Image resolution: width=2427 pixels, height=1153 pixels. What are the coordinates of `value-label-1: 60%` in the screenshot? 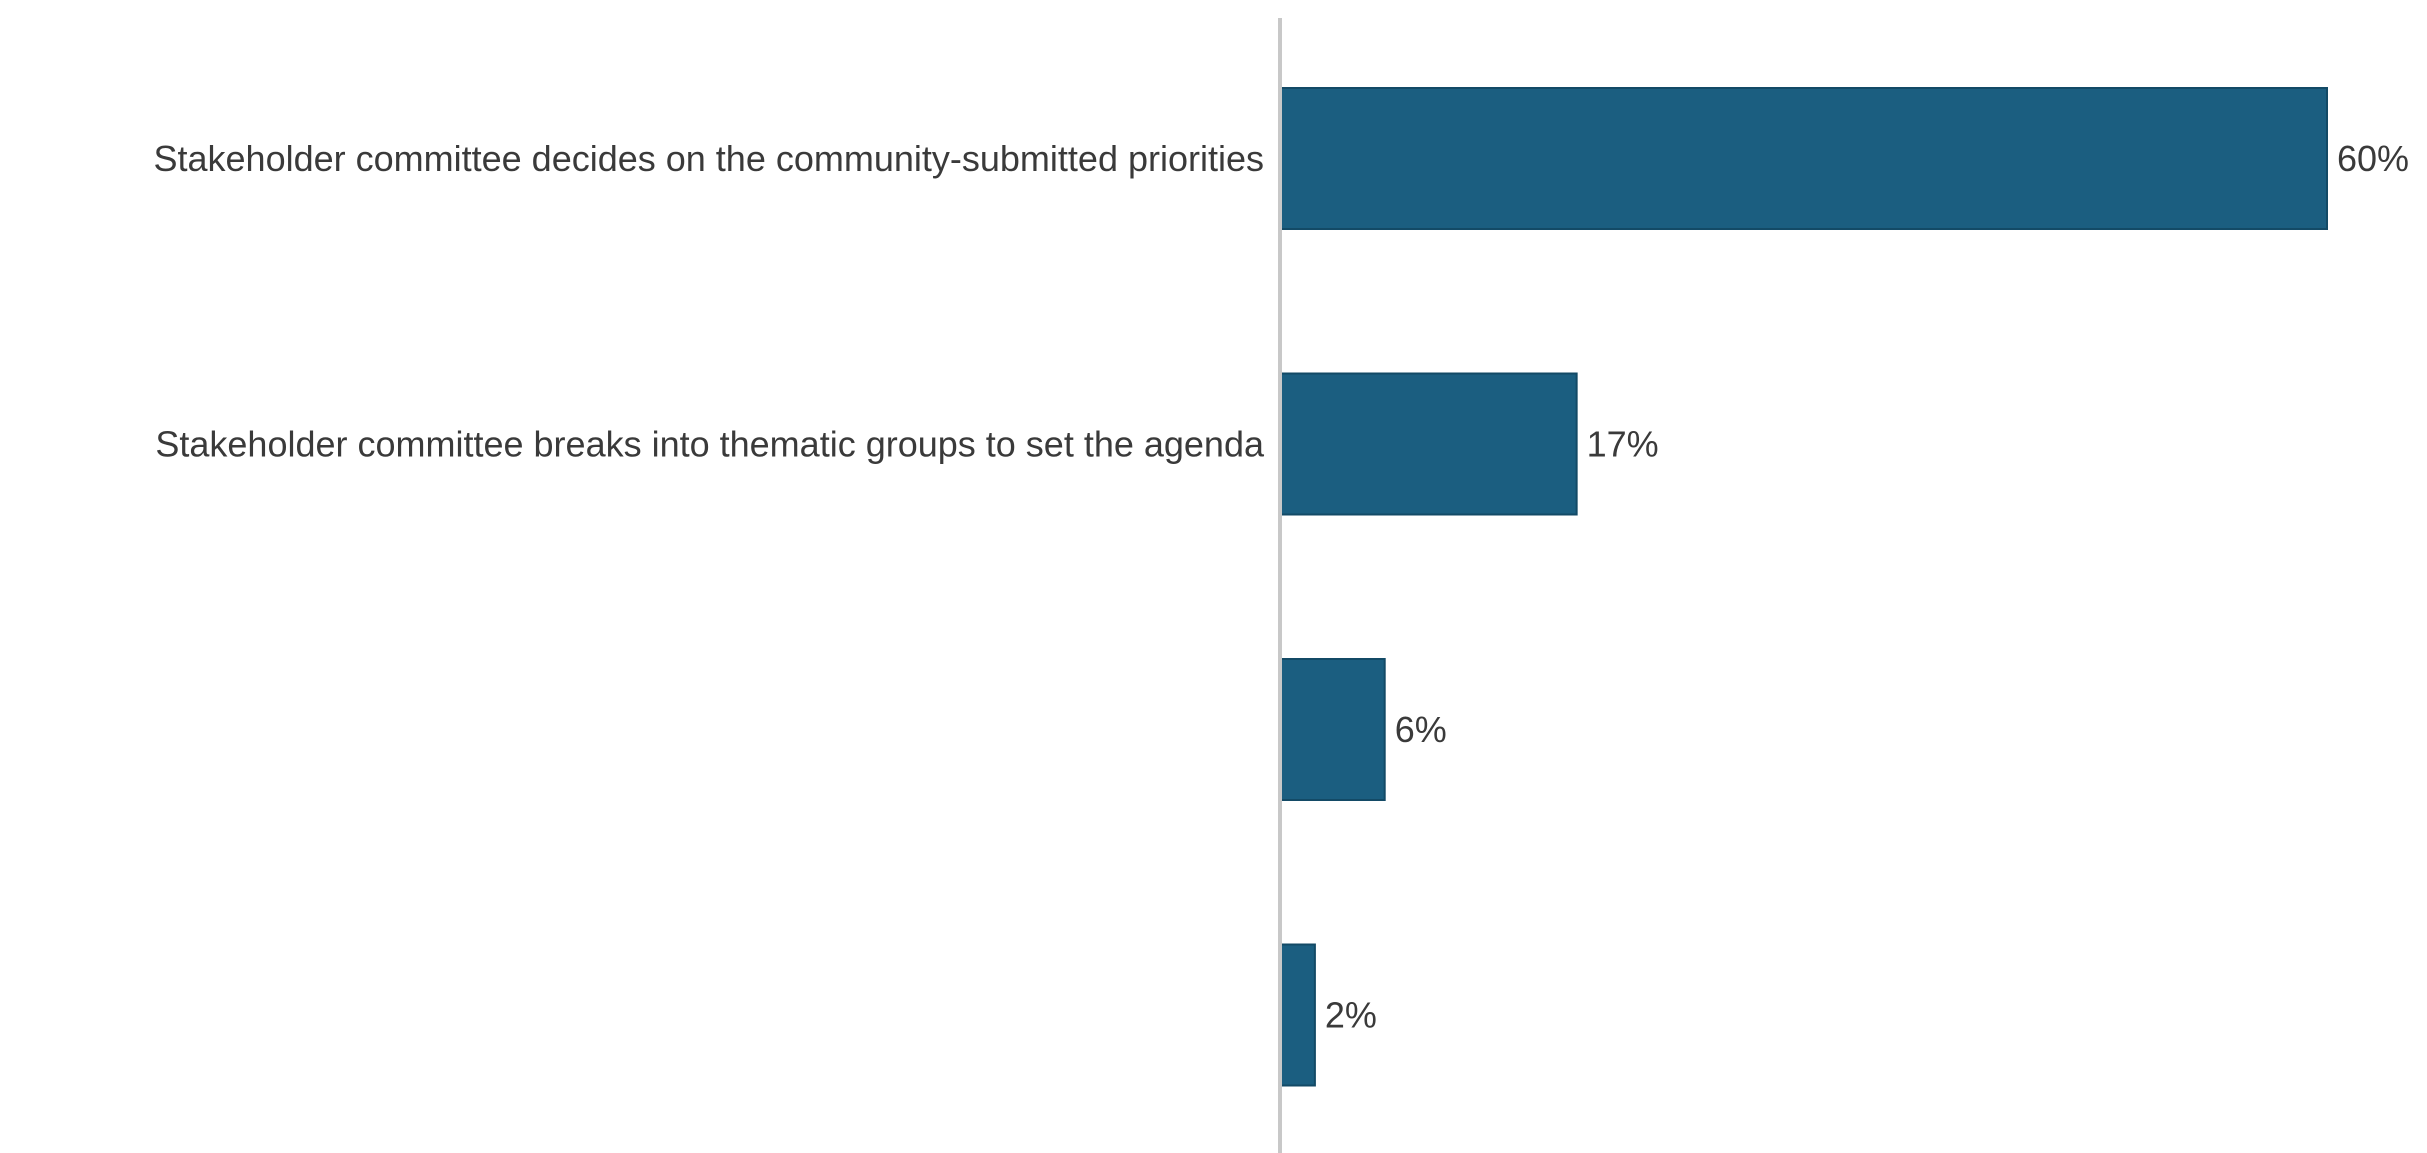 It's located at (2373, 158).